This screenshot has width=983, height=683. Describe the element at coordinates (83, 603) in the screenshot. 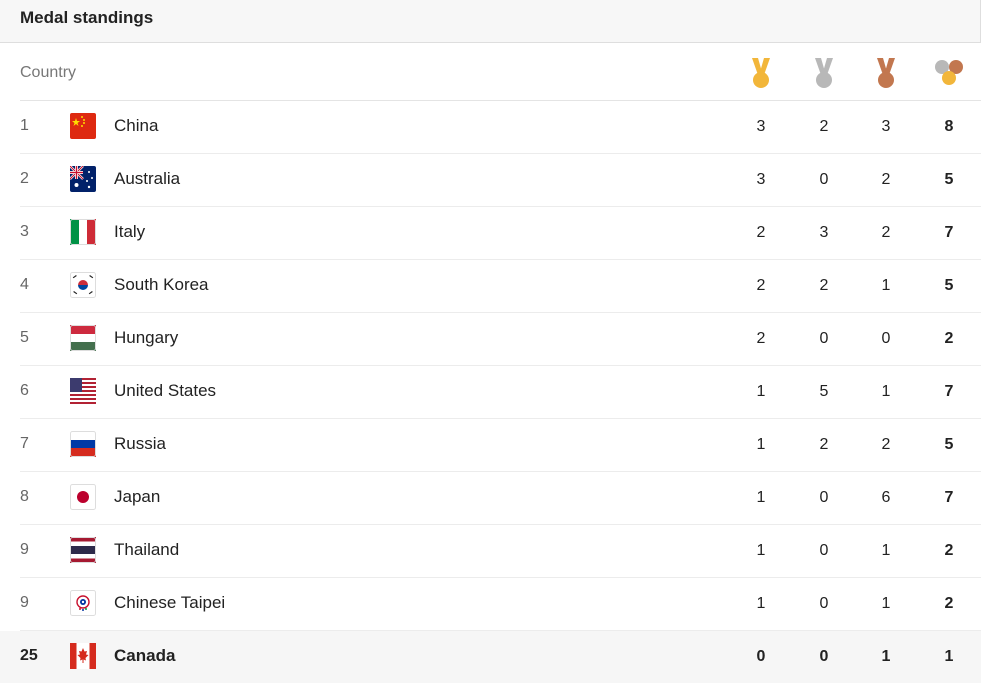

I see `chinese-taipei-flag-icon` at that location.